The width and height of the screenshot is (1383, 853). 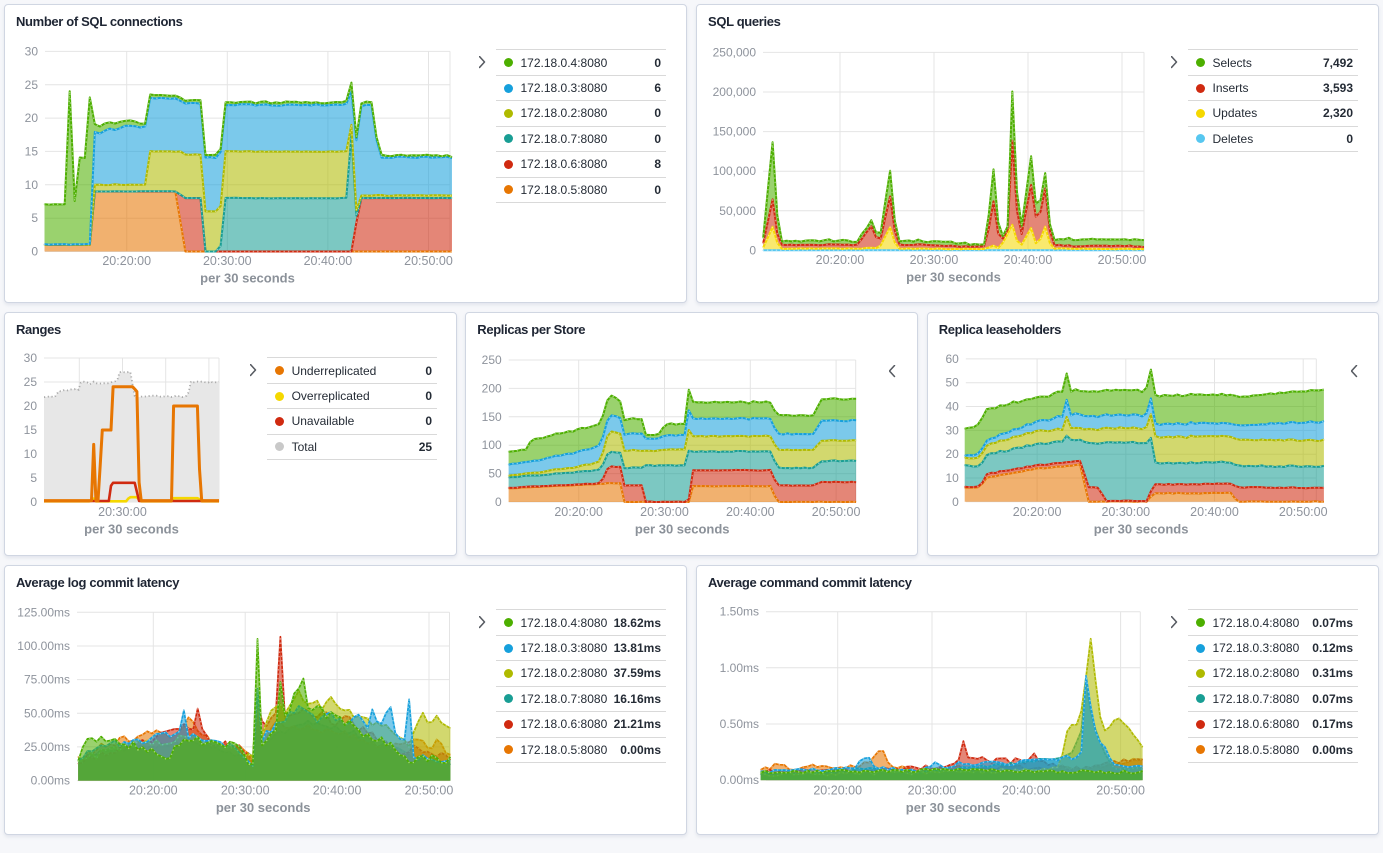 What do you see at coordinates (47, 747) in the screenshot?
I see `svg-text: 25.00ms` at bounding box center [47, 747].